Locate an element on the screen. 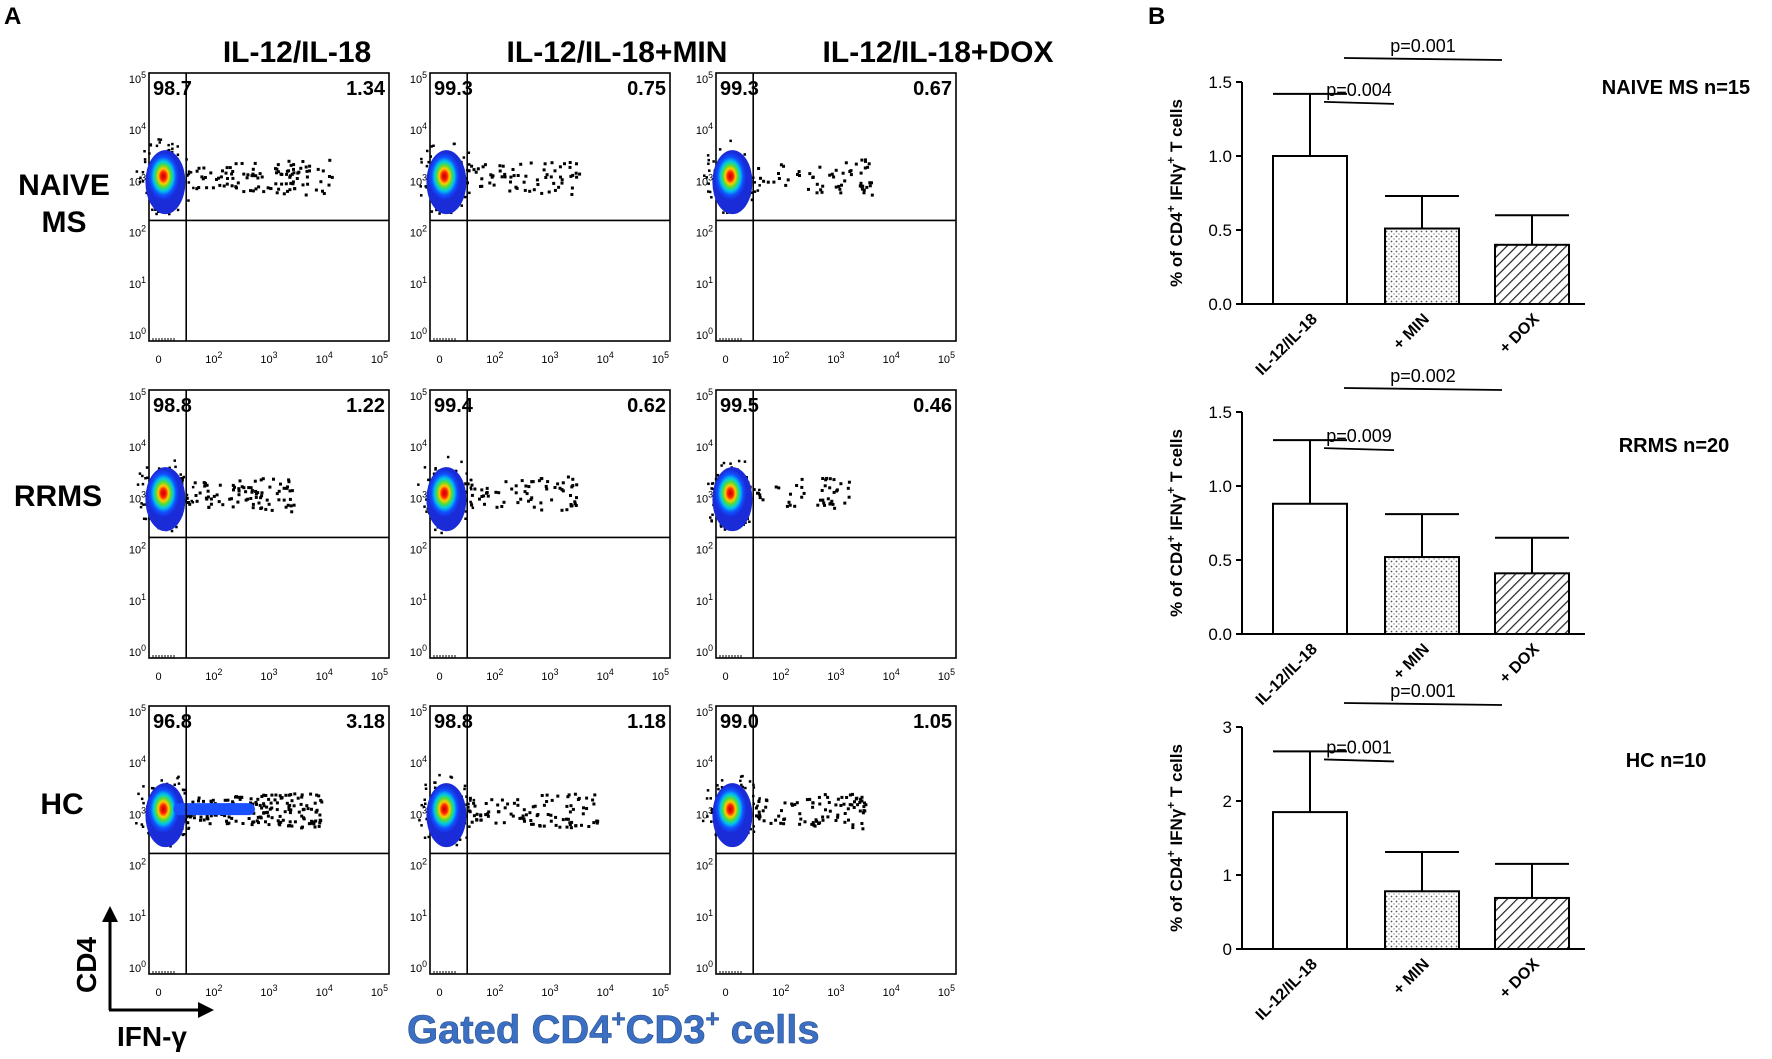  x-tick-label: 10⁵ is located at coordinates (946, 358).